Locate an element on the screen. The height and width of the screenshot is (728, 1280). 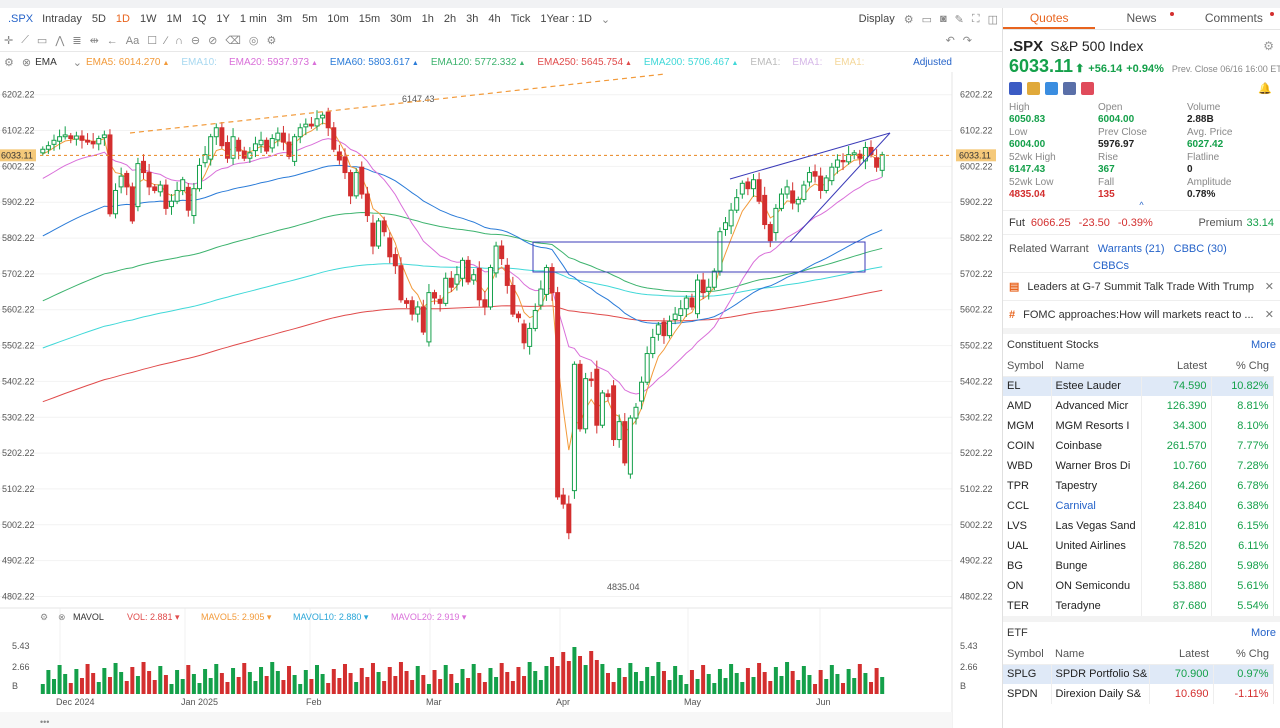
delete-icon: ⌫ is located at coordinates (233, 41).